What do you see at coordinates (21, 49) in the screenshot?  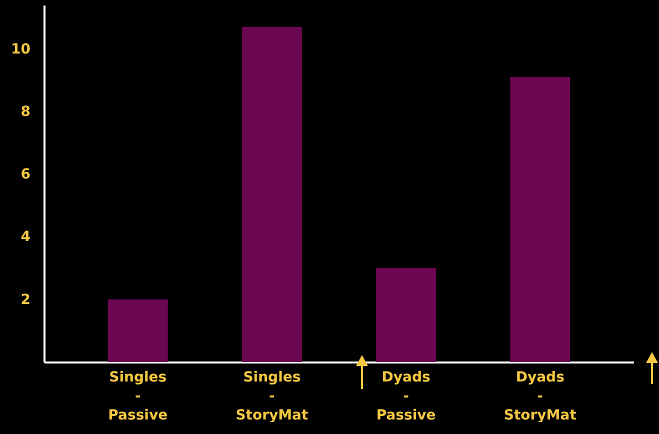 I see `y-tick-label: 10` at bounding box center [21, 49].